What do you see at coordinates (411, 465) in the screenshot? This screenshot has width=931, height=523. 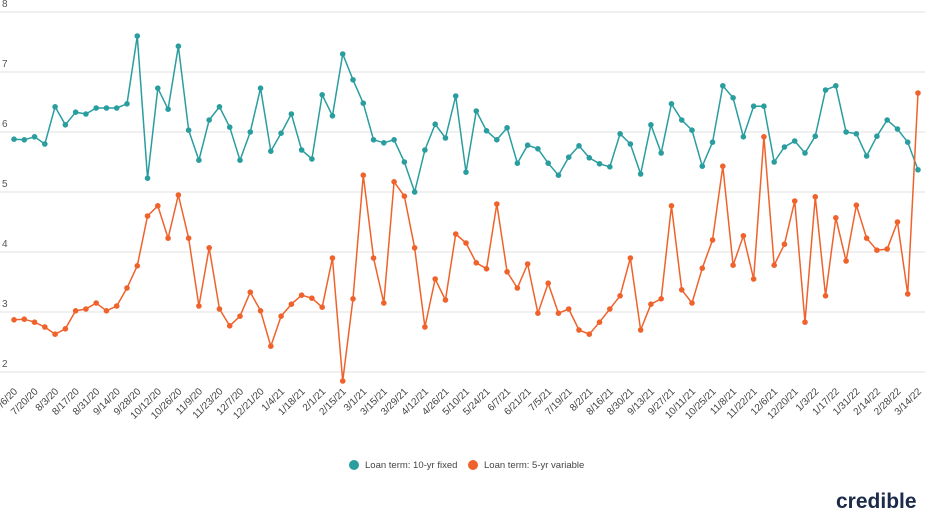 I see `legend-label: Loan term: 10-yr fixed` at bounding box center [411, 465].